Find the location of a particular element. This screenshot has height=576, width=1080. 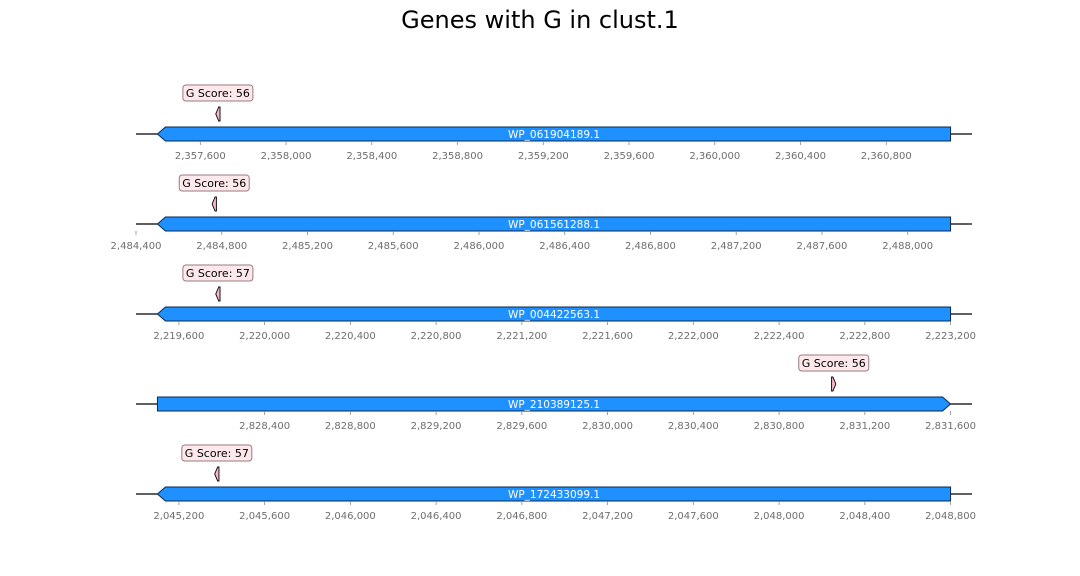

tick-label: 2,045,600 is located at coordinates (264, 516).